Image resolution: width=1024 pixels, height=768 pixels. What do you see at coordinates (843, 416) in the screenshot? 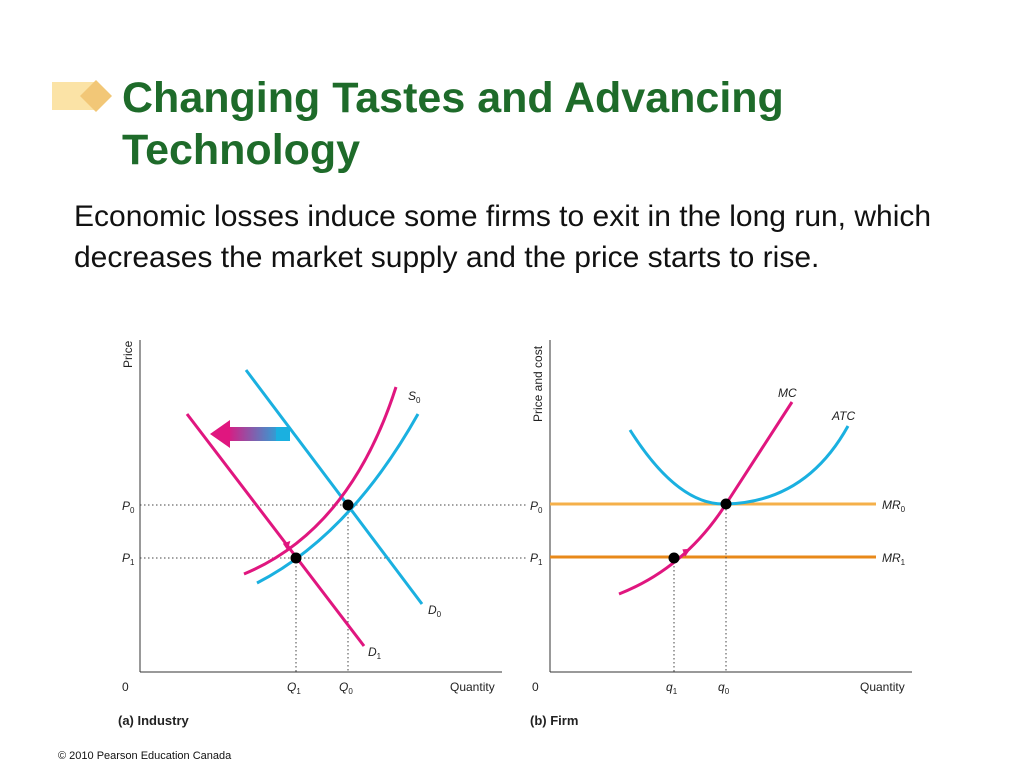
I see `atc-label: ATC` at bounding box center [843, 416].